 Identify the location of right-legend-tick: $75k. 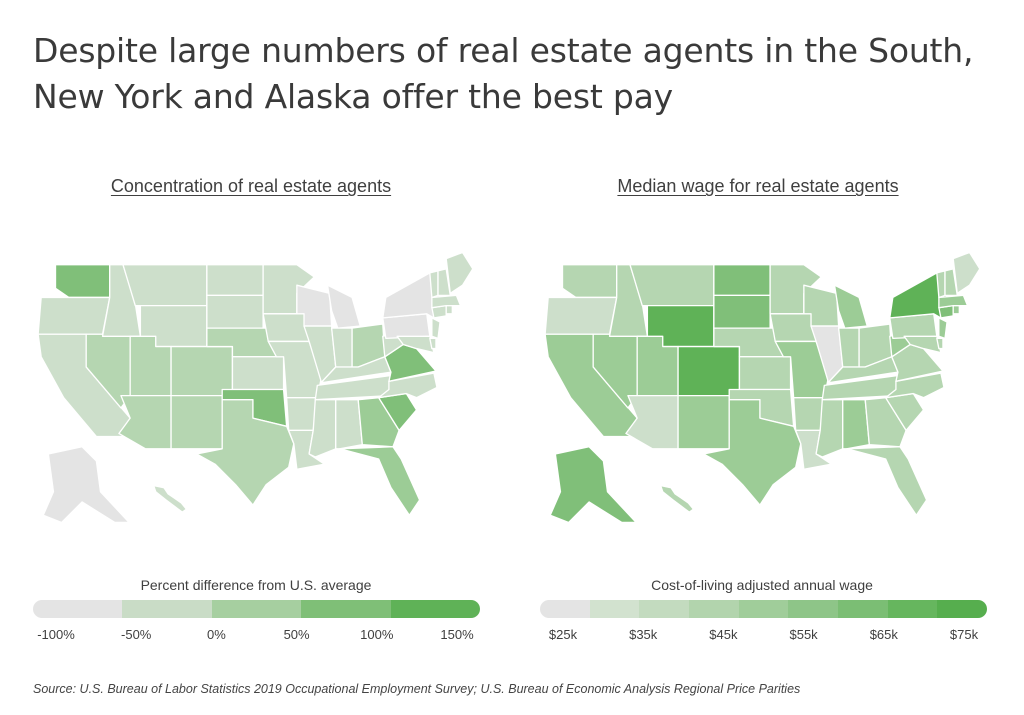
(964, 634).